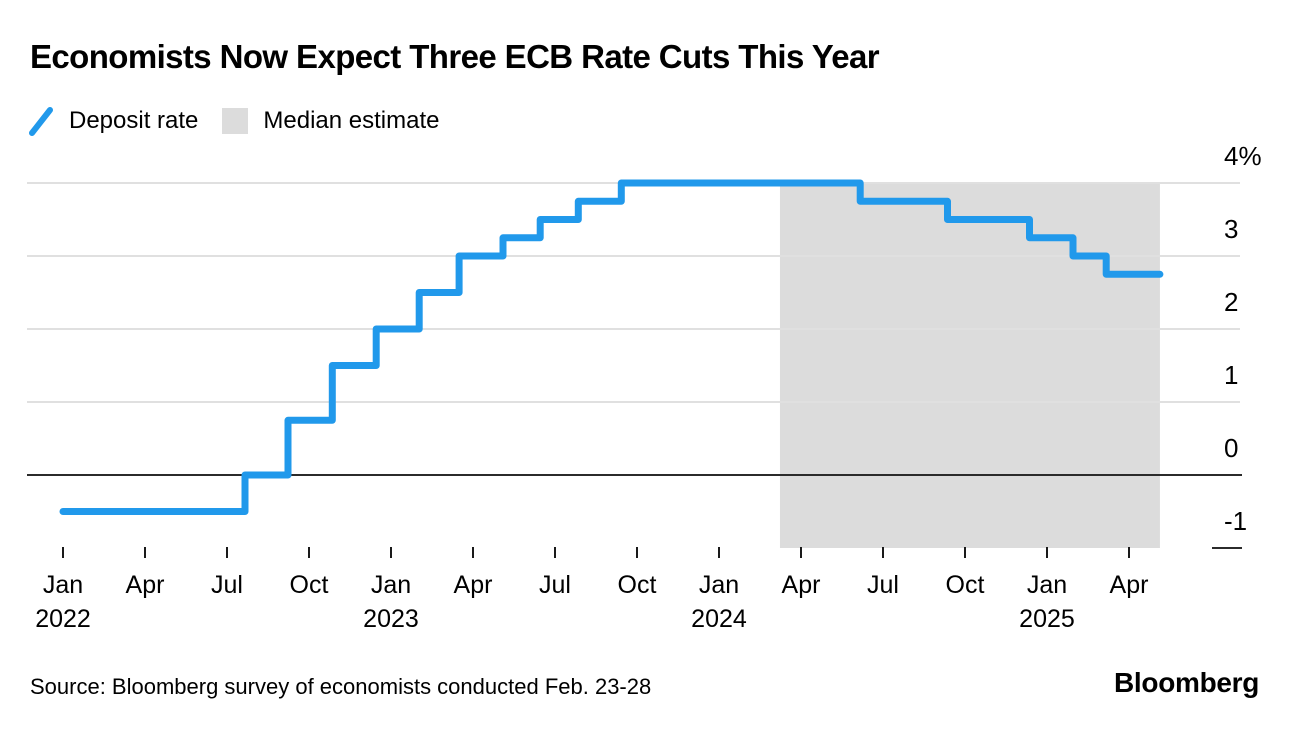  What do you see at coordinates (1231, 229) in the screenshot?
I see `y-axis-label: 3` at bounding box center [1231, 229].